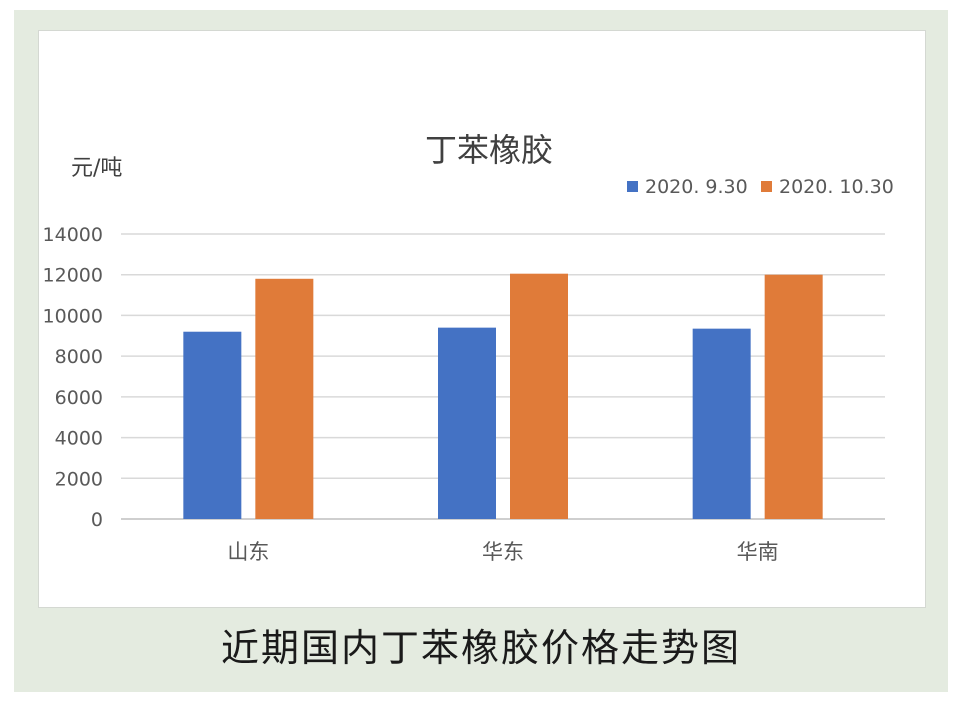 The height and width of the screenshot is (706, 960). I want to click on y-tick-label: 12000, so click(73, 276).